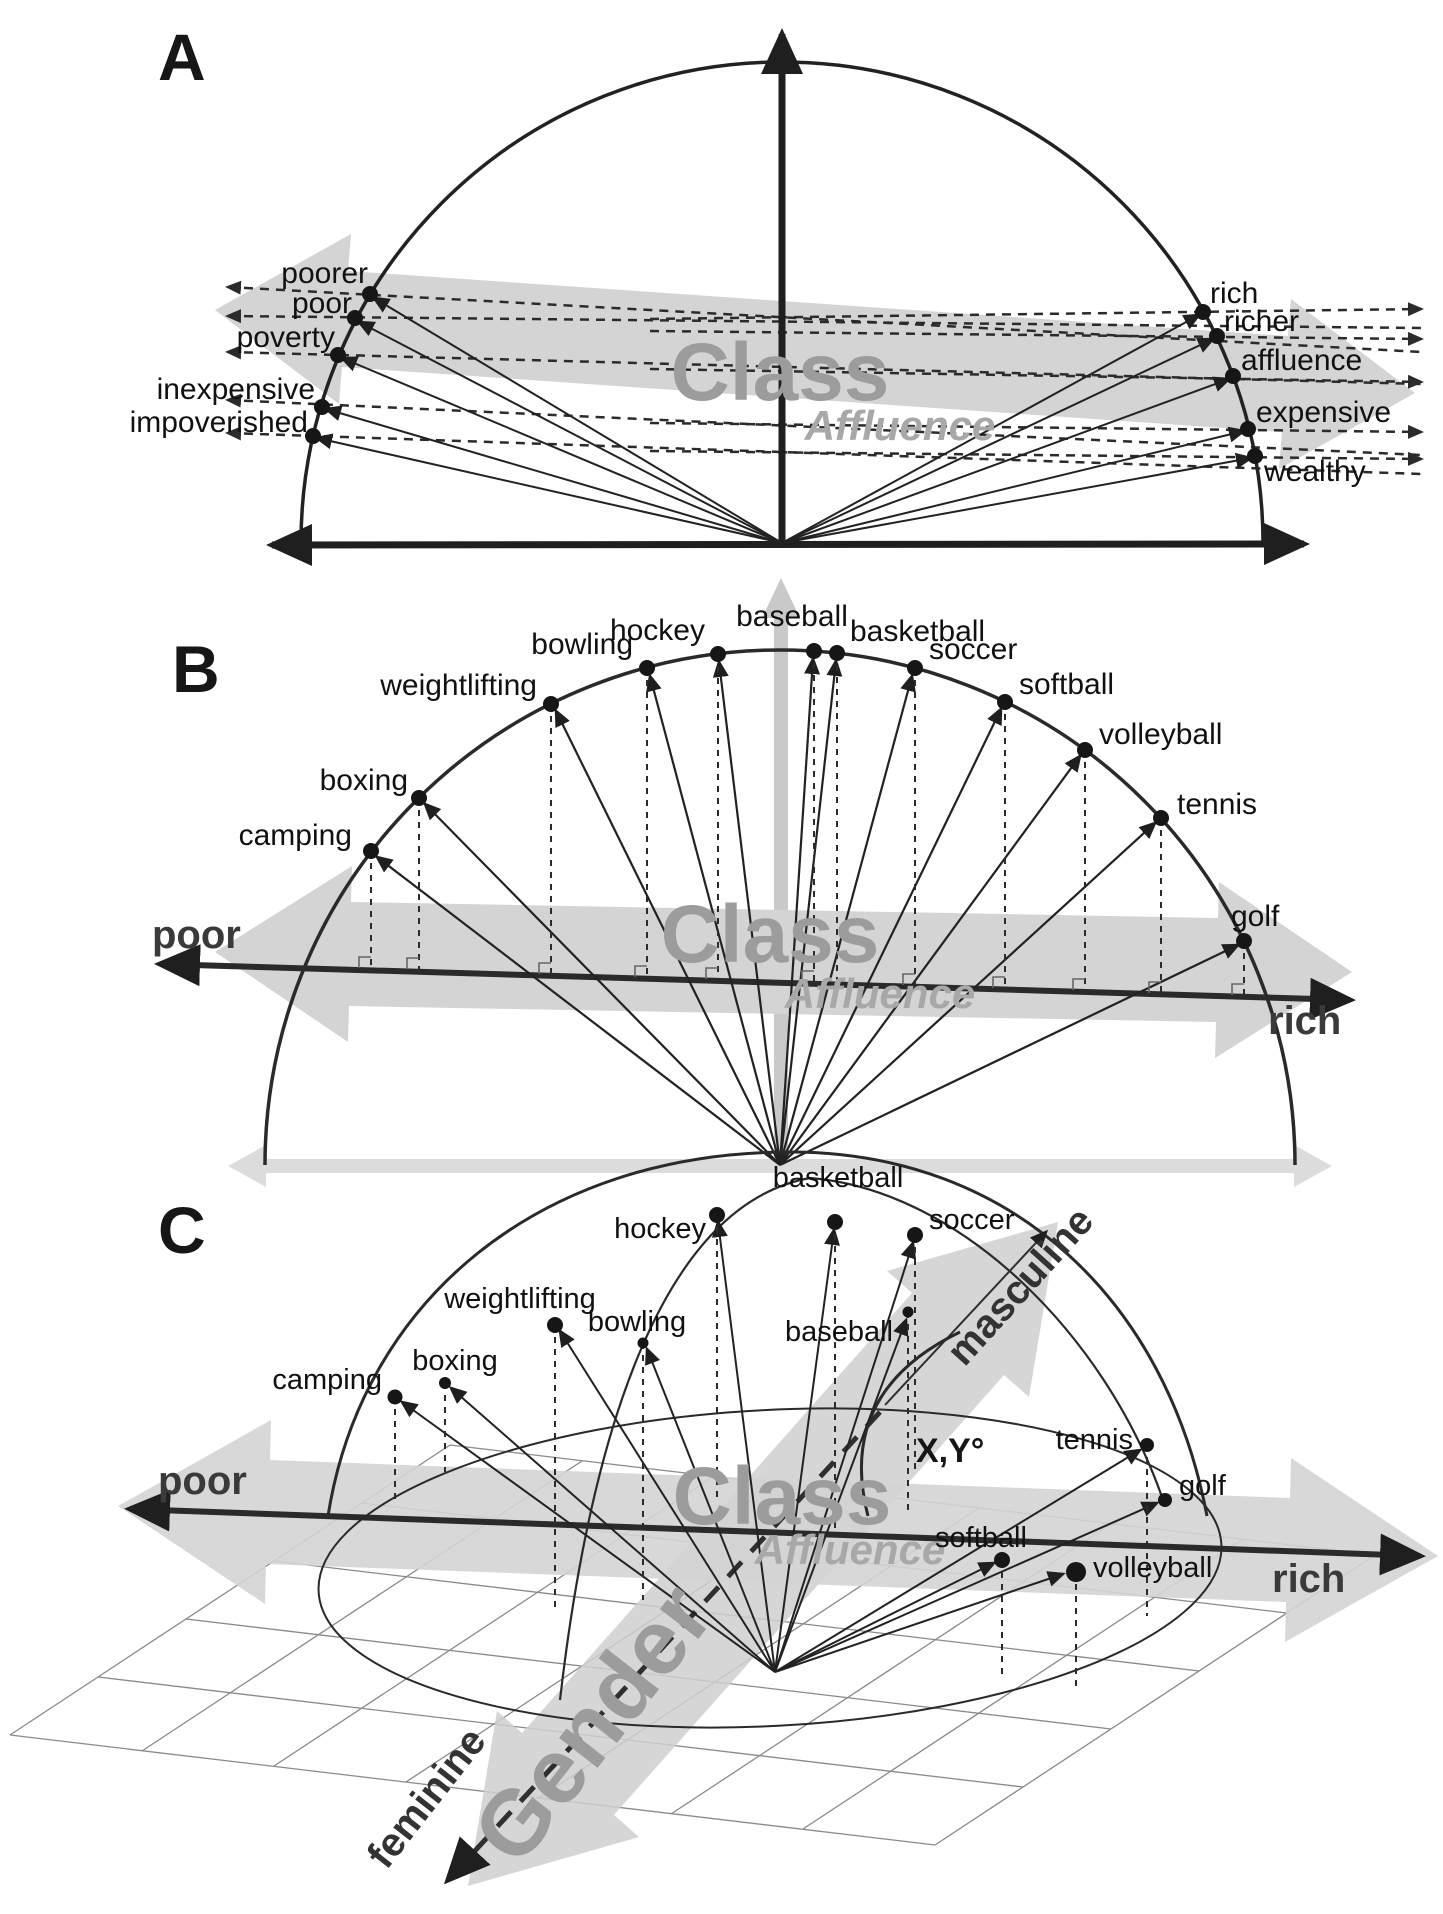 The image size is (1443, 1914). What do you see at coordinates (657, 630) in the screenshot?
I see `label-hockey-b: hockey` at bounding box center [657, 630].